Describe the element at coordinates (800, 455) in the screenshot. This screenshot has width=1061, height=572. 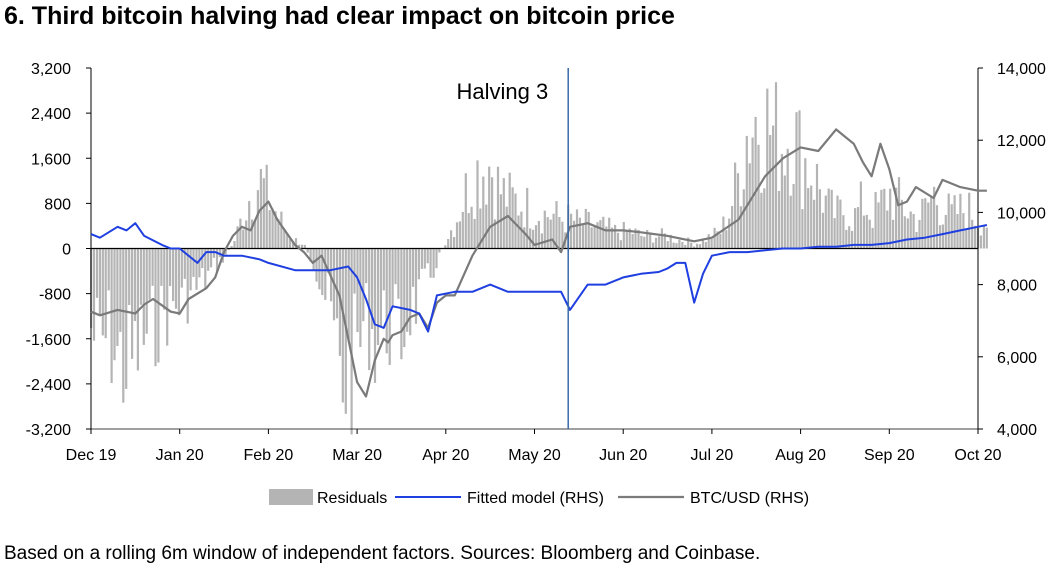
I see `x-tick-label: Aug 20` at that location.